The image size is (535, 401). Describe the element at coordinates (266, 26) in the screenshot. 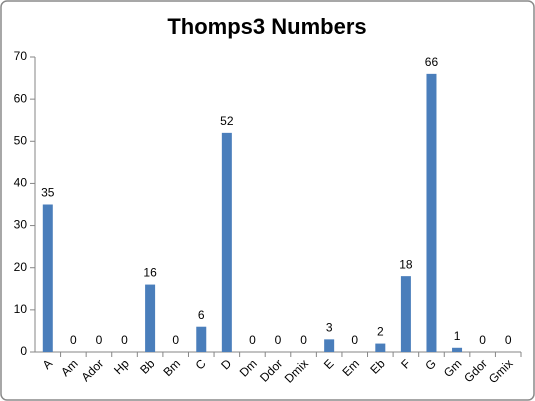

I see `chart-title: Thomps3 Numbers` at that location.